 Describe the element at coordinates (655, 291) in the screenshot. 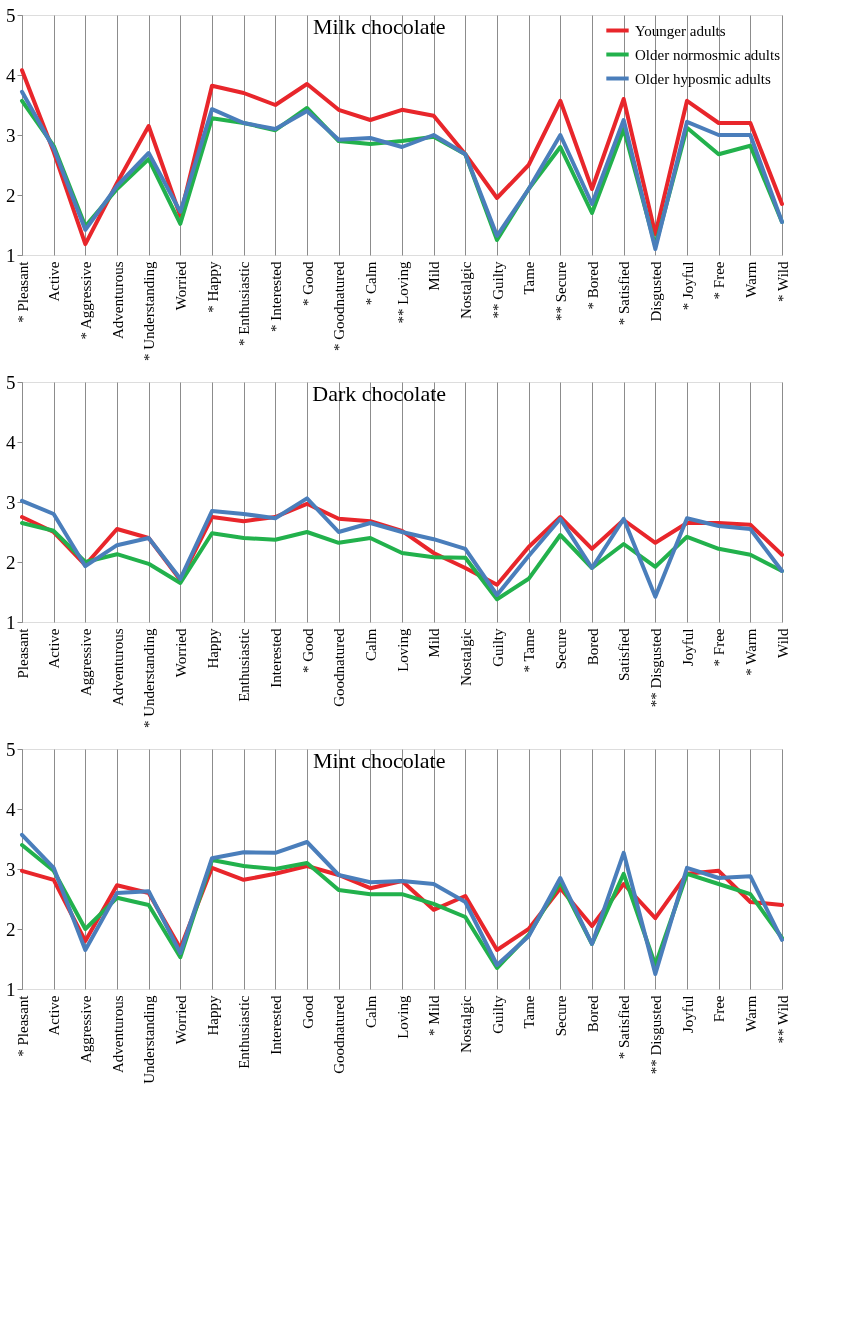

I see `x-tick-label: Disgusted` at that location.